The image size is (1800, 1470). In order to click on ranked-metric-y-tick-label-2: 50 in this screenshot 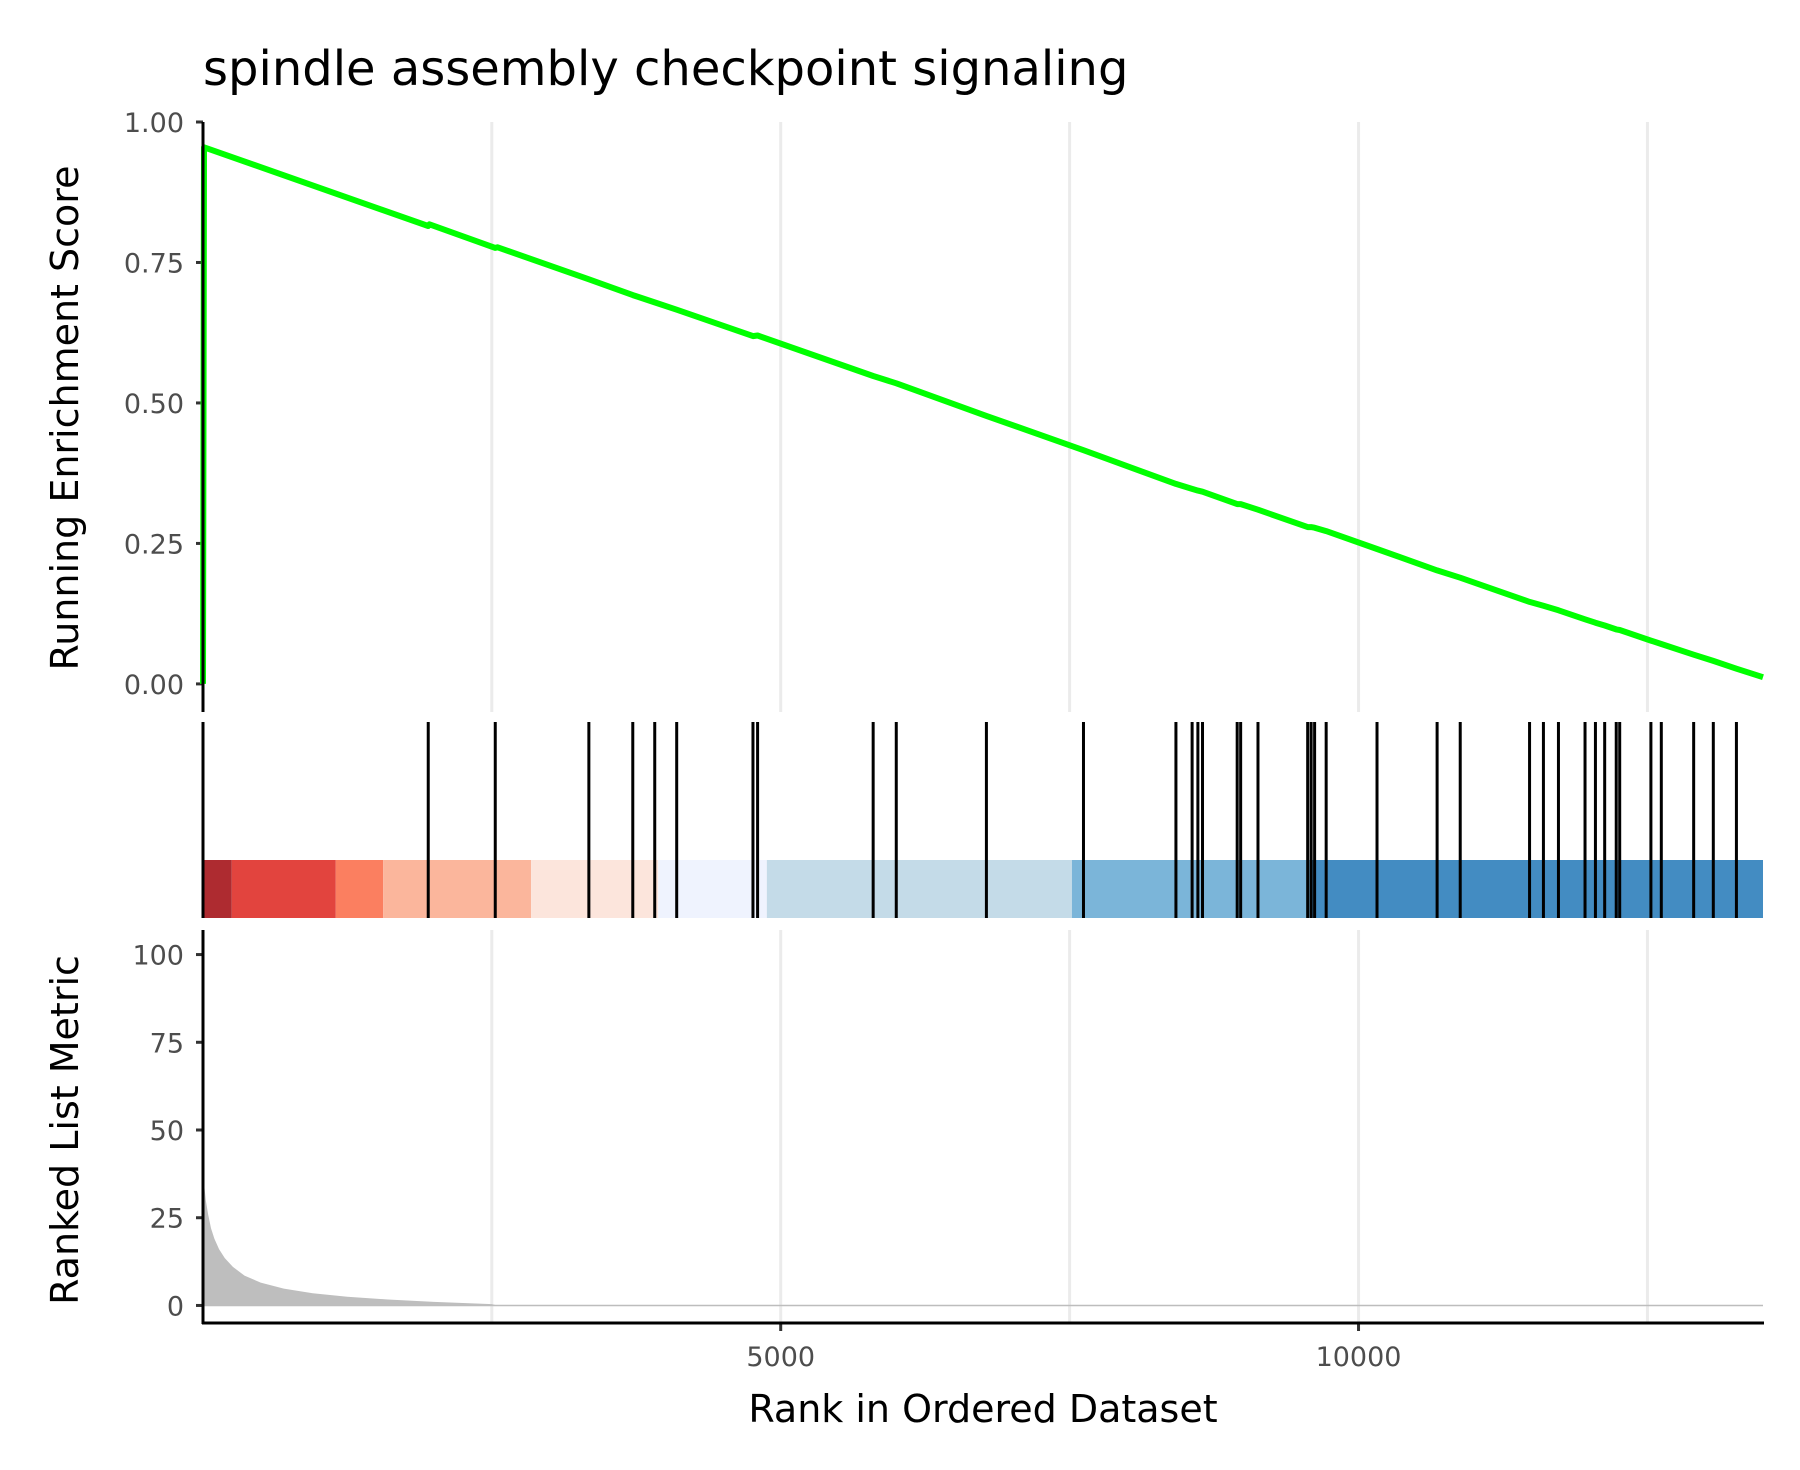, I will do `click(167, 1131)`.